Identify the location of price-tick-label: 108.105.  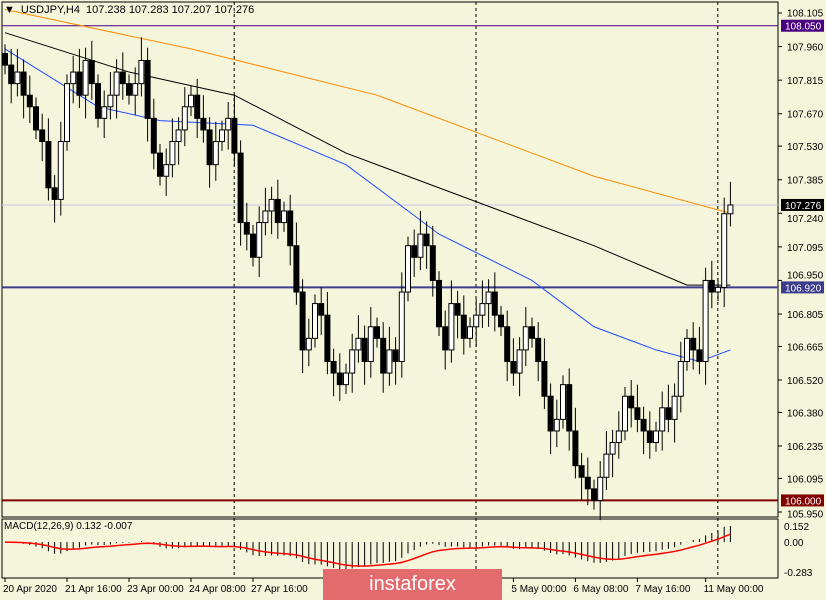
(805, 14).